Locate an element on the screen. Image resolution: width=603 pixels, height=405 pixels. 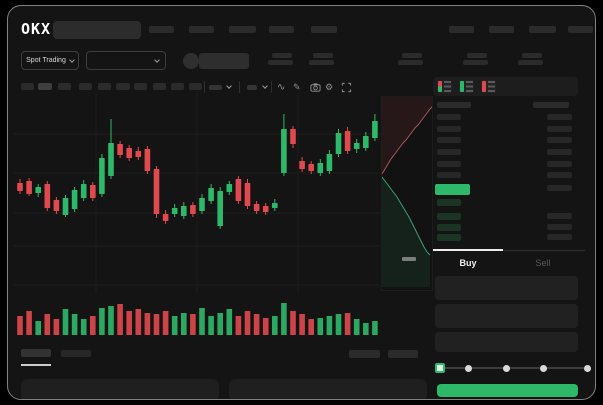
settings-icon: ⚙ is located at coordinates (329, 87).